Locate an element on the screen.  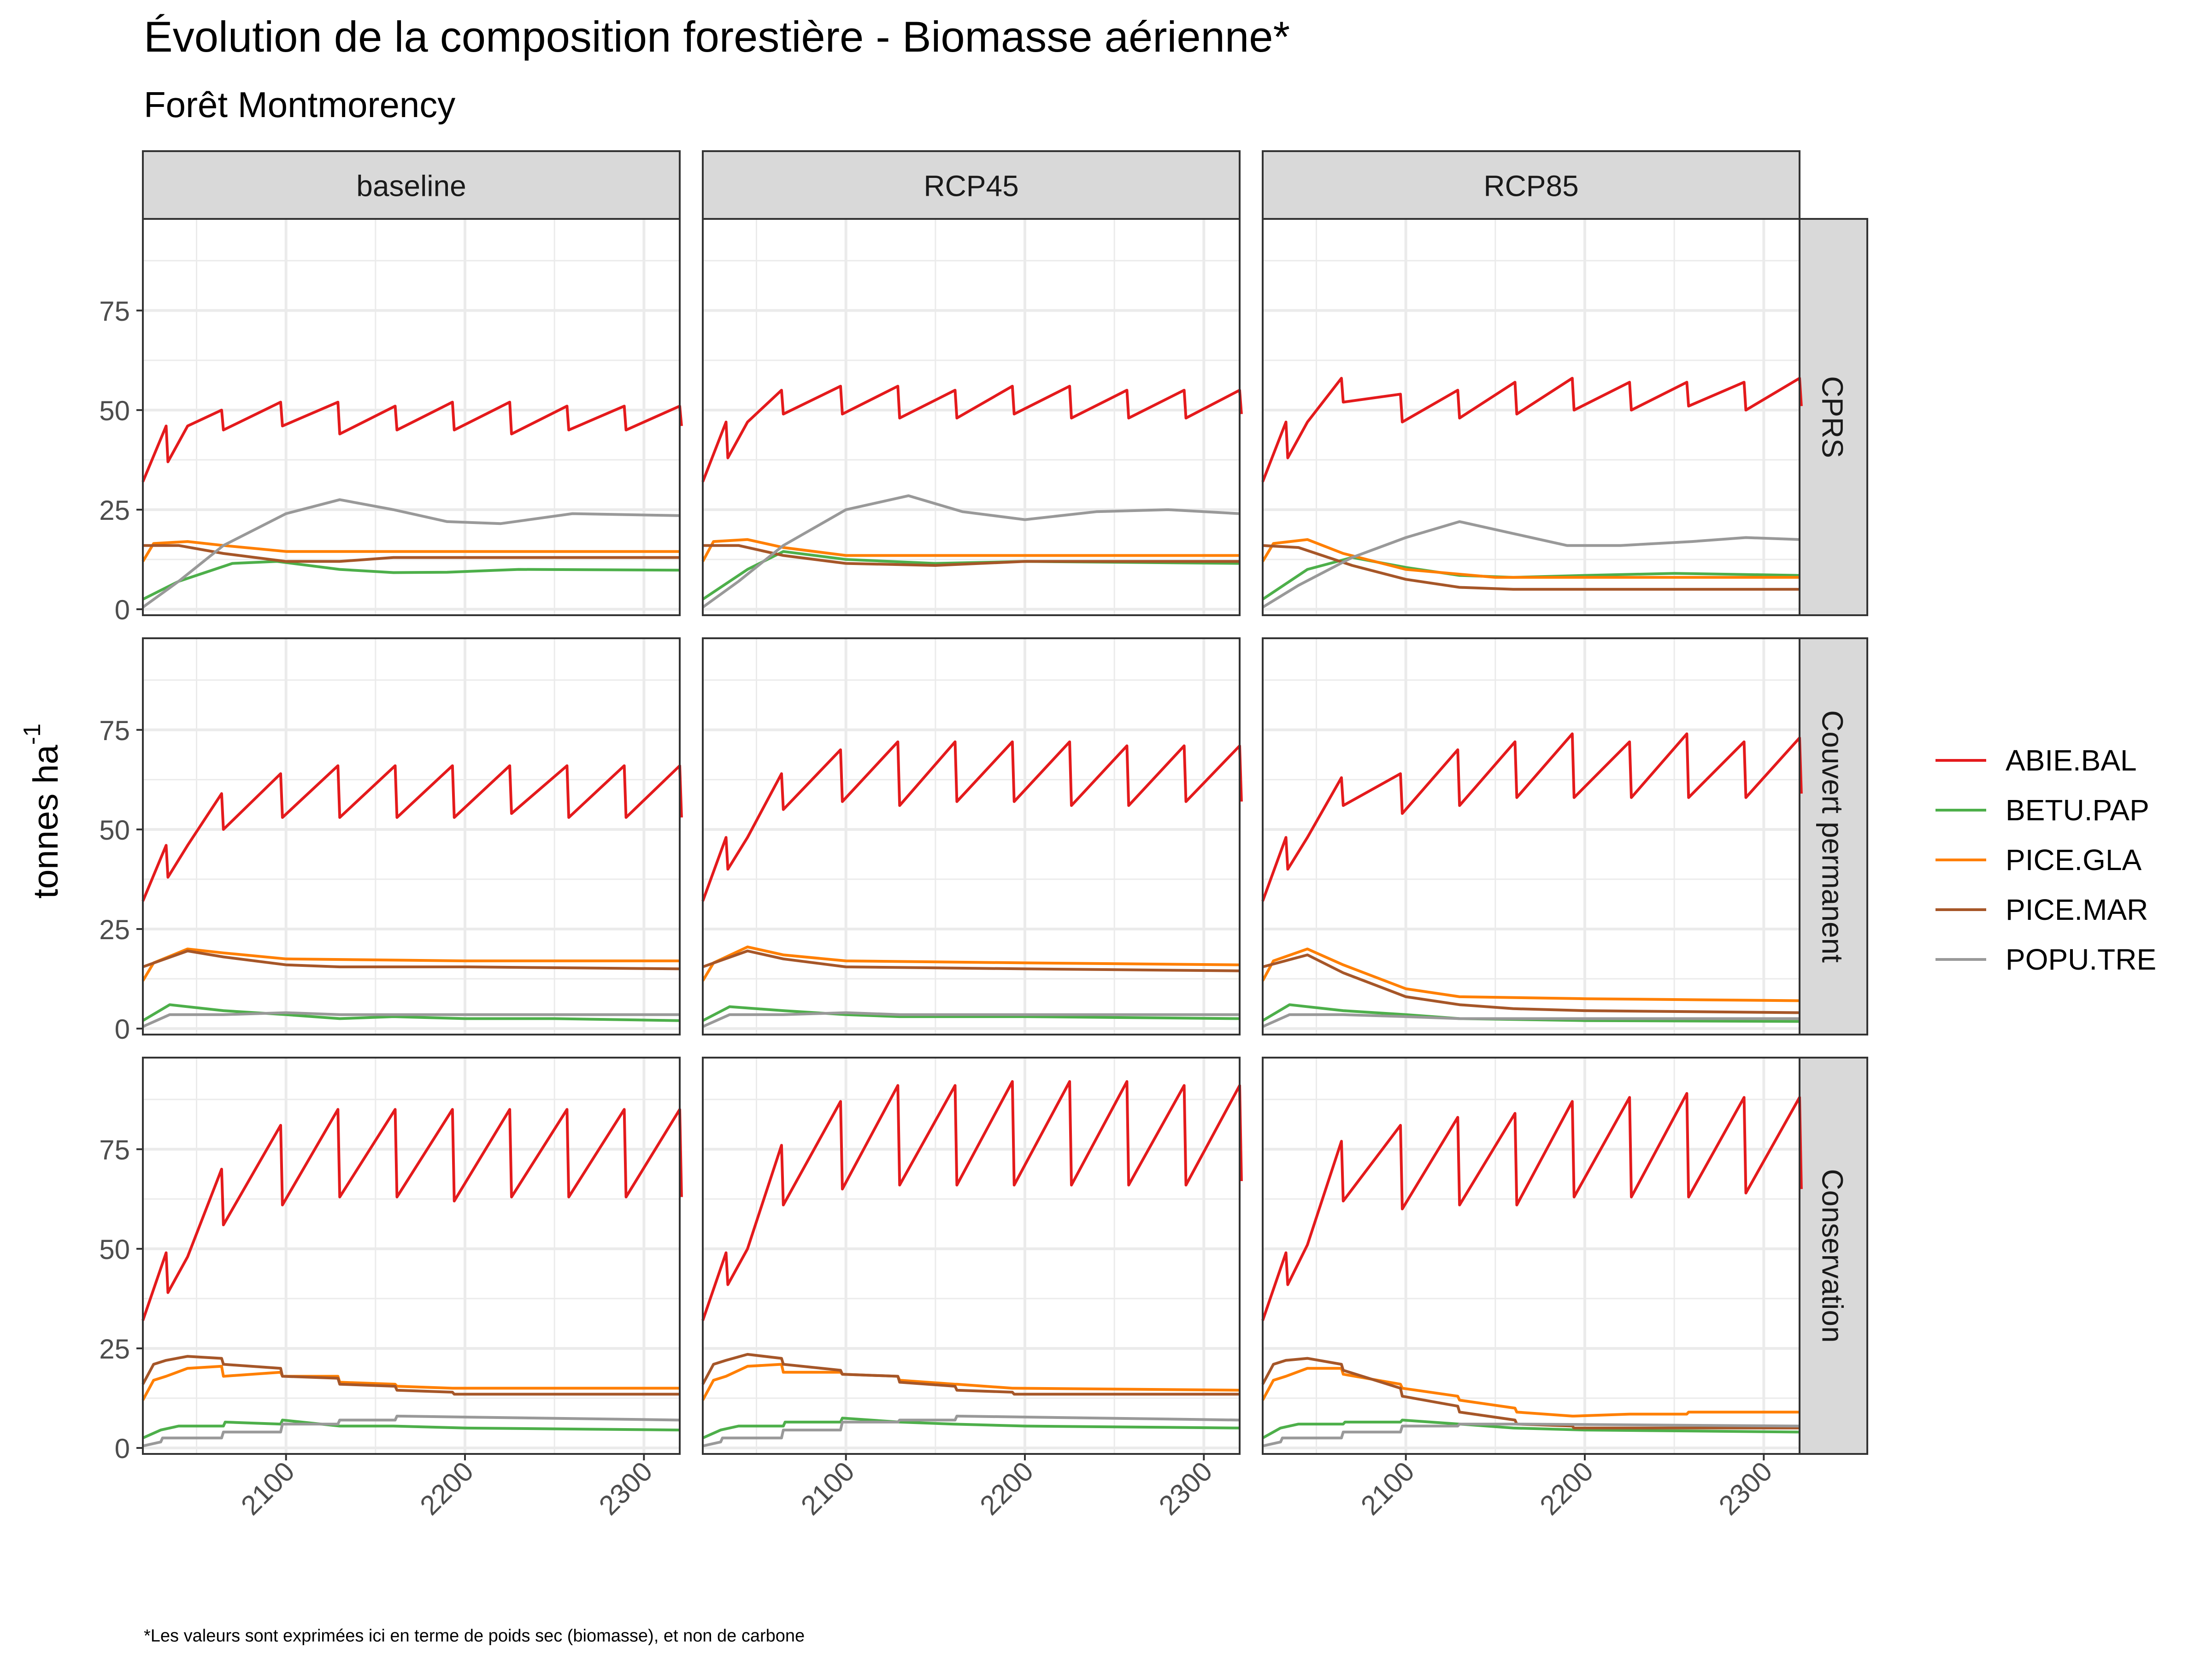
legend: ABIE.BAL BETU.PAP PICE.GLA PICE.MAR POPU.TRE is located at coordinates (2046, 860).